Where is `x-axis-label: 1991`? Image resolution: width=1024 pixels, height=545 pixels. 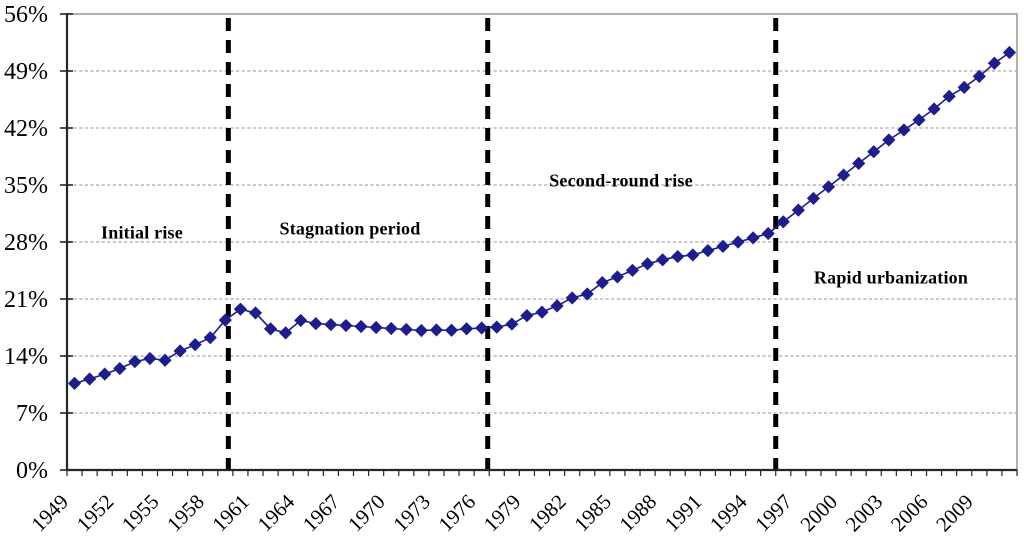 x-axis-label: 1991 is located at coordinates (683, 513).